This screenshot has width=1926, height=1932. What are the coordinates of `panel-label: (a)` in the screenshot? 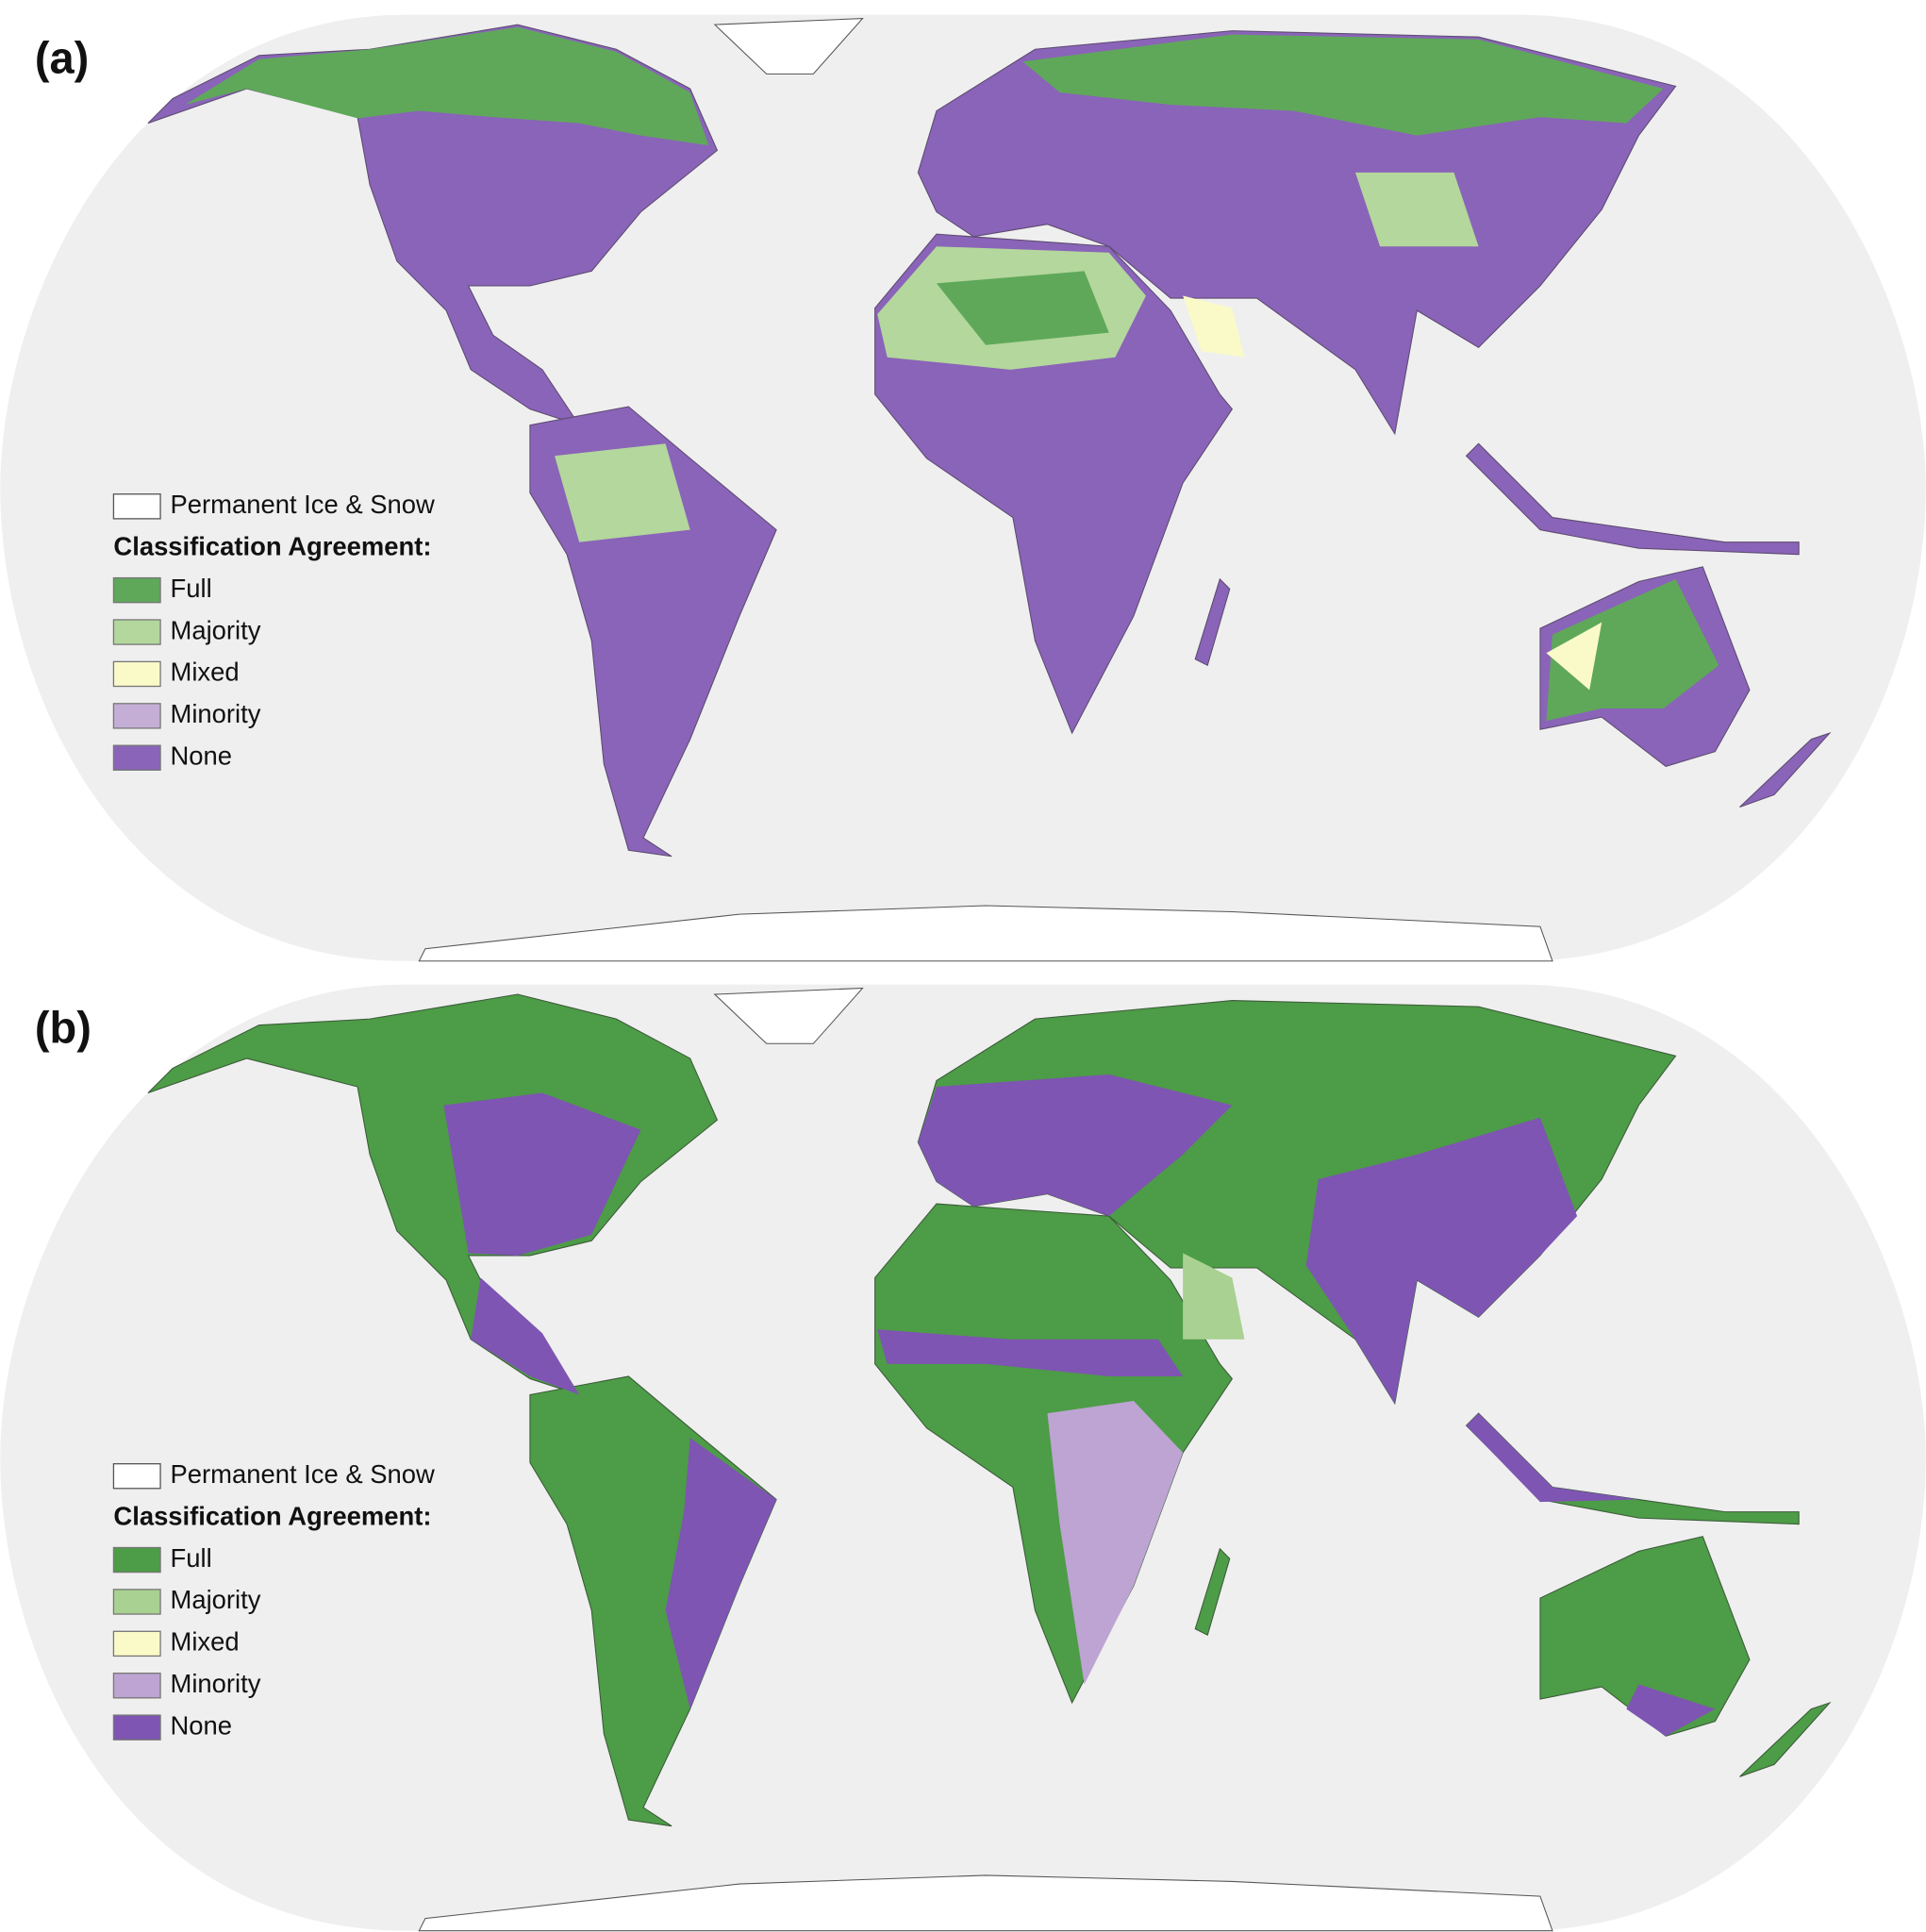 It's located at (62, 58).